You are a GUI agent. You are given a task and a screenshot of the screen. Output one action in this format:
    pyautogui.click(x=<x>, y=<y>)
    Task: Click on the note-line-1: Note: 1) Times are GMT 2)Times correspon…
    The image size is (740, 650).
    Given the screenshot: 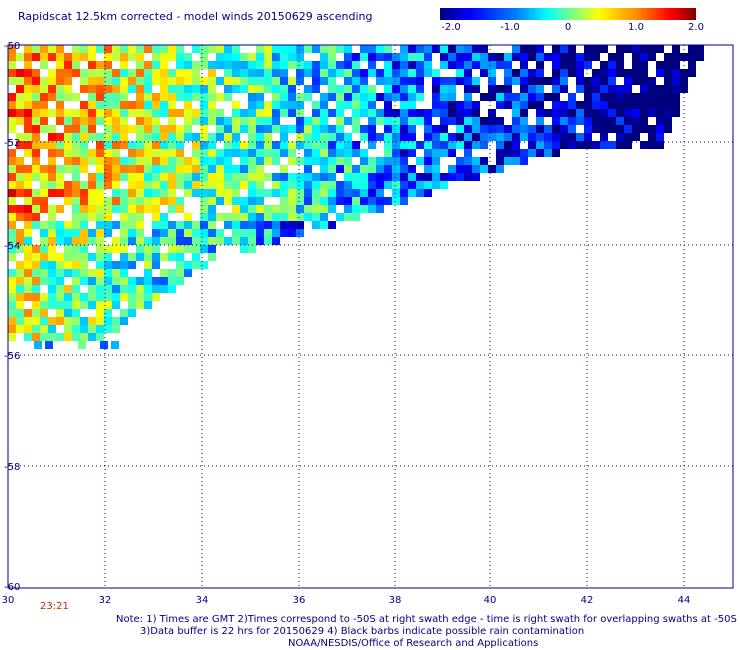 What is the action you would take?
    pyautogui.click(x=426, y=619)
    